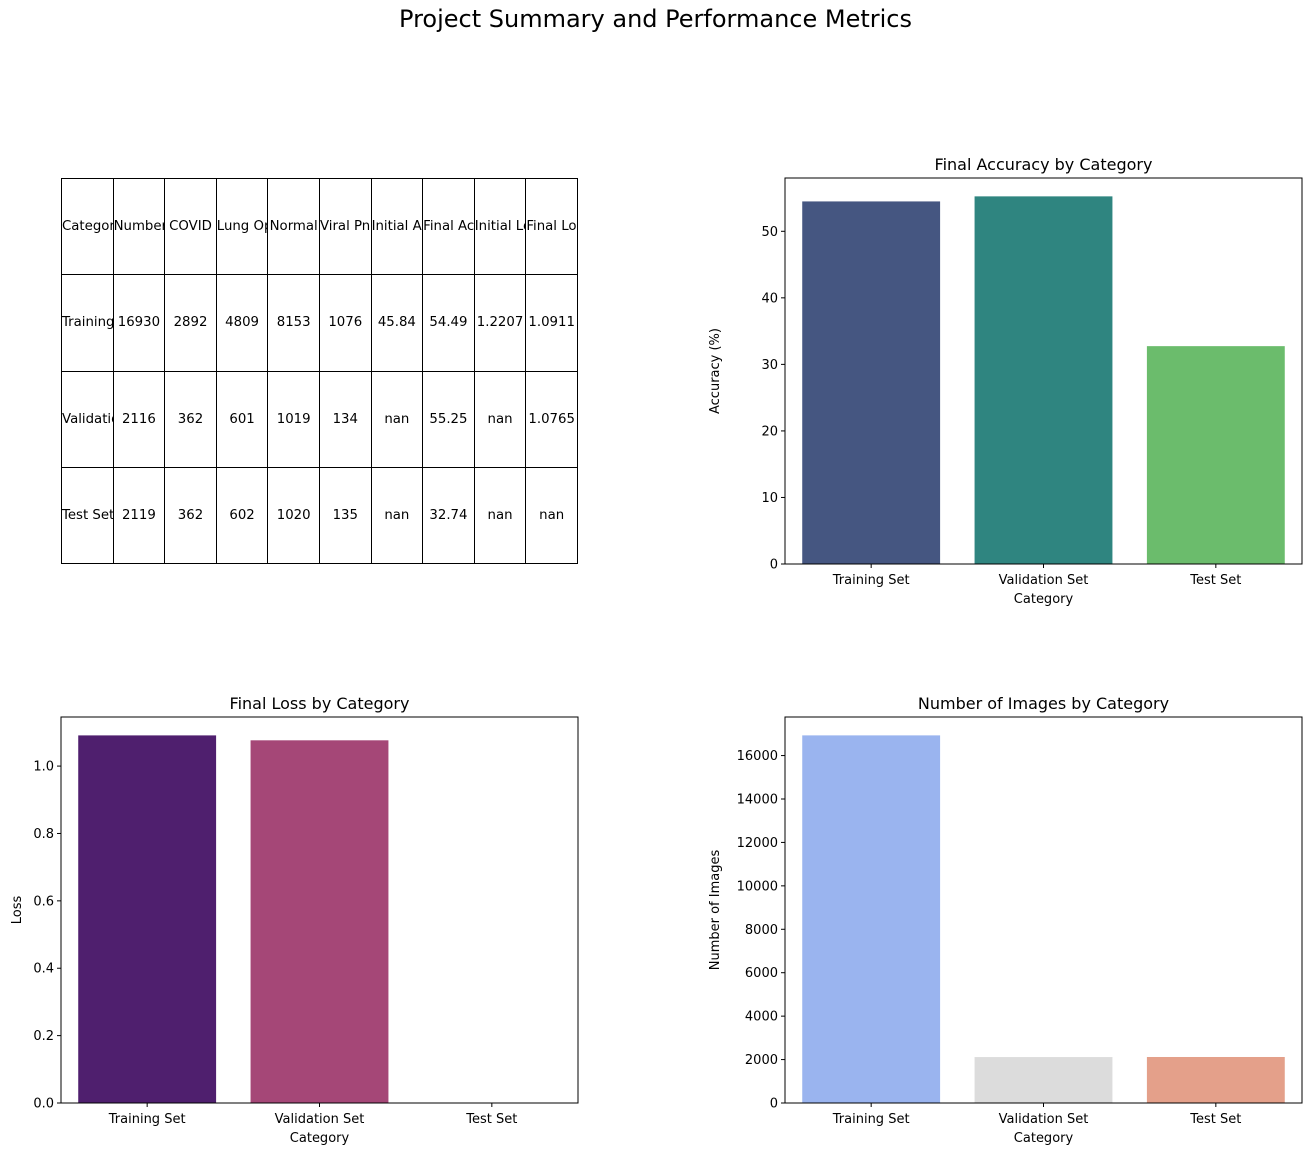  I want to click on chart1-ytick-label: 0, so click(774, 565).